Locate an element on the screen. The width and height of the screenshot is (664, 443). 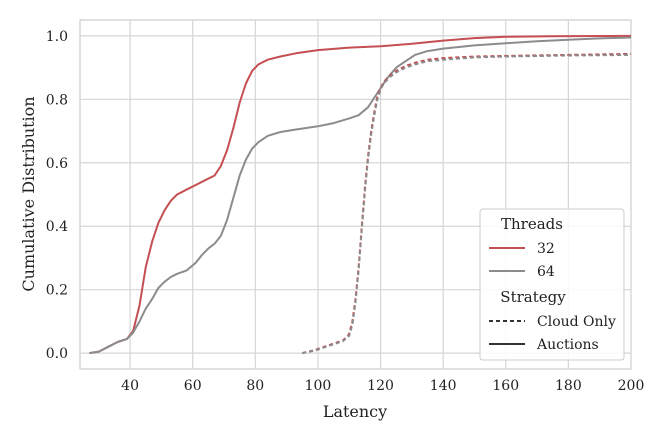
x-tick-label: 100 is located at coordinates (318, 386).